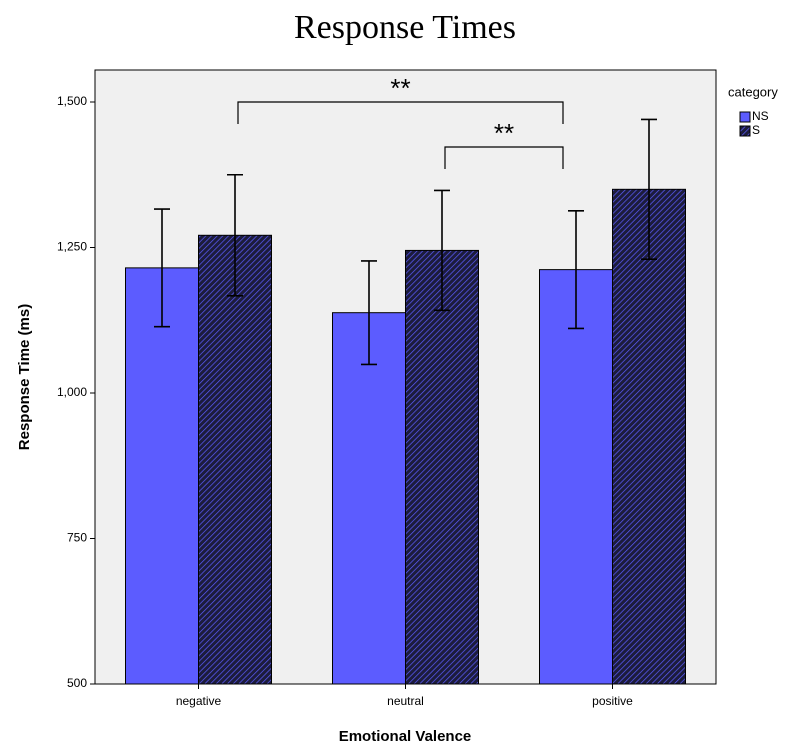 This screenshot has height=751, width=809. I want to click on x-tick-label: neutral, so click(405, 701).